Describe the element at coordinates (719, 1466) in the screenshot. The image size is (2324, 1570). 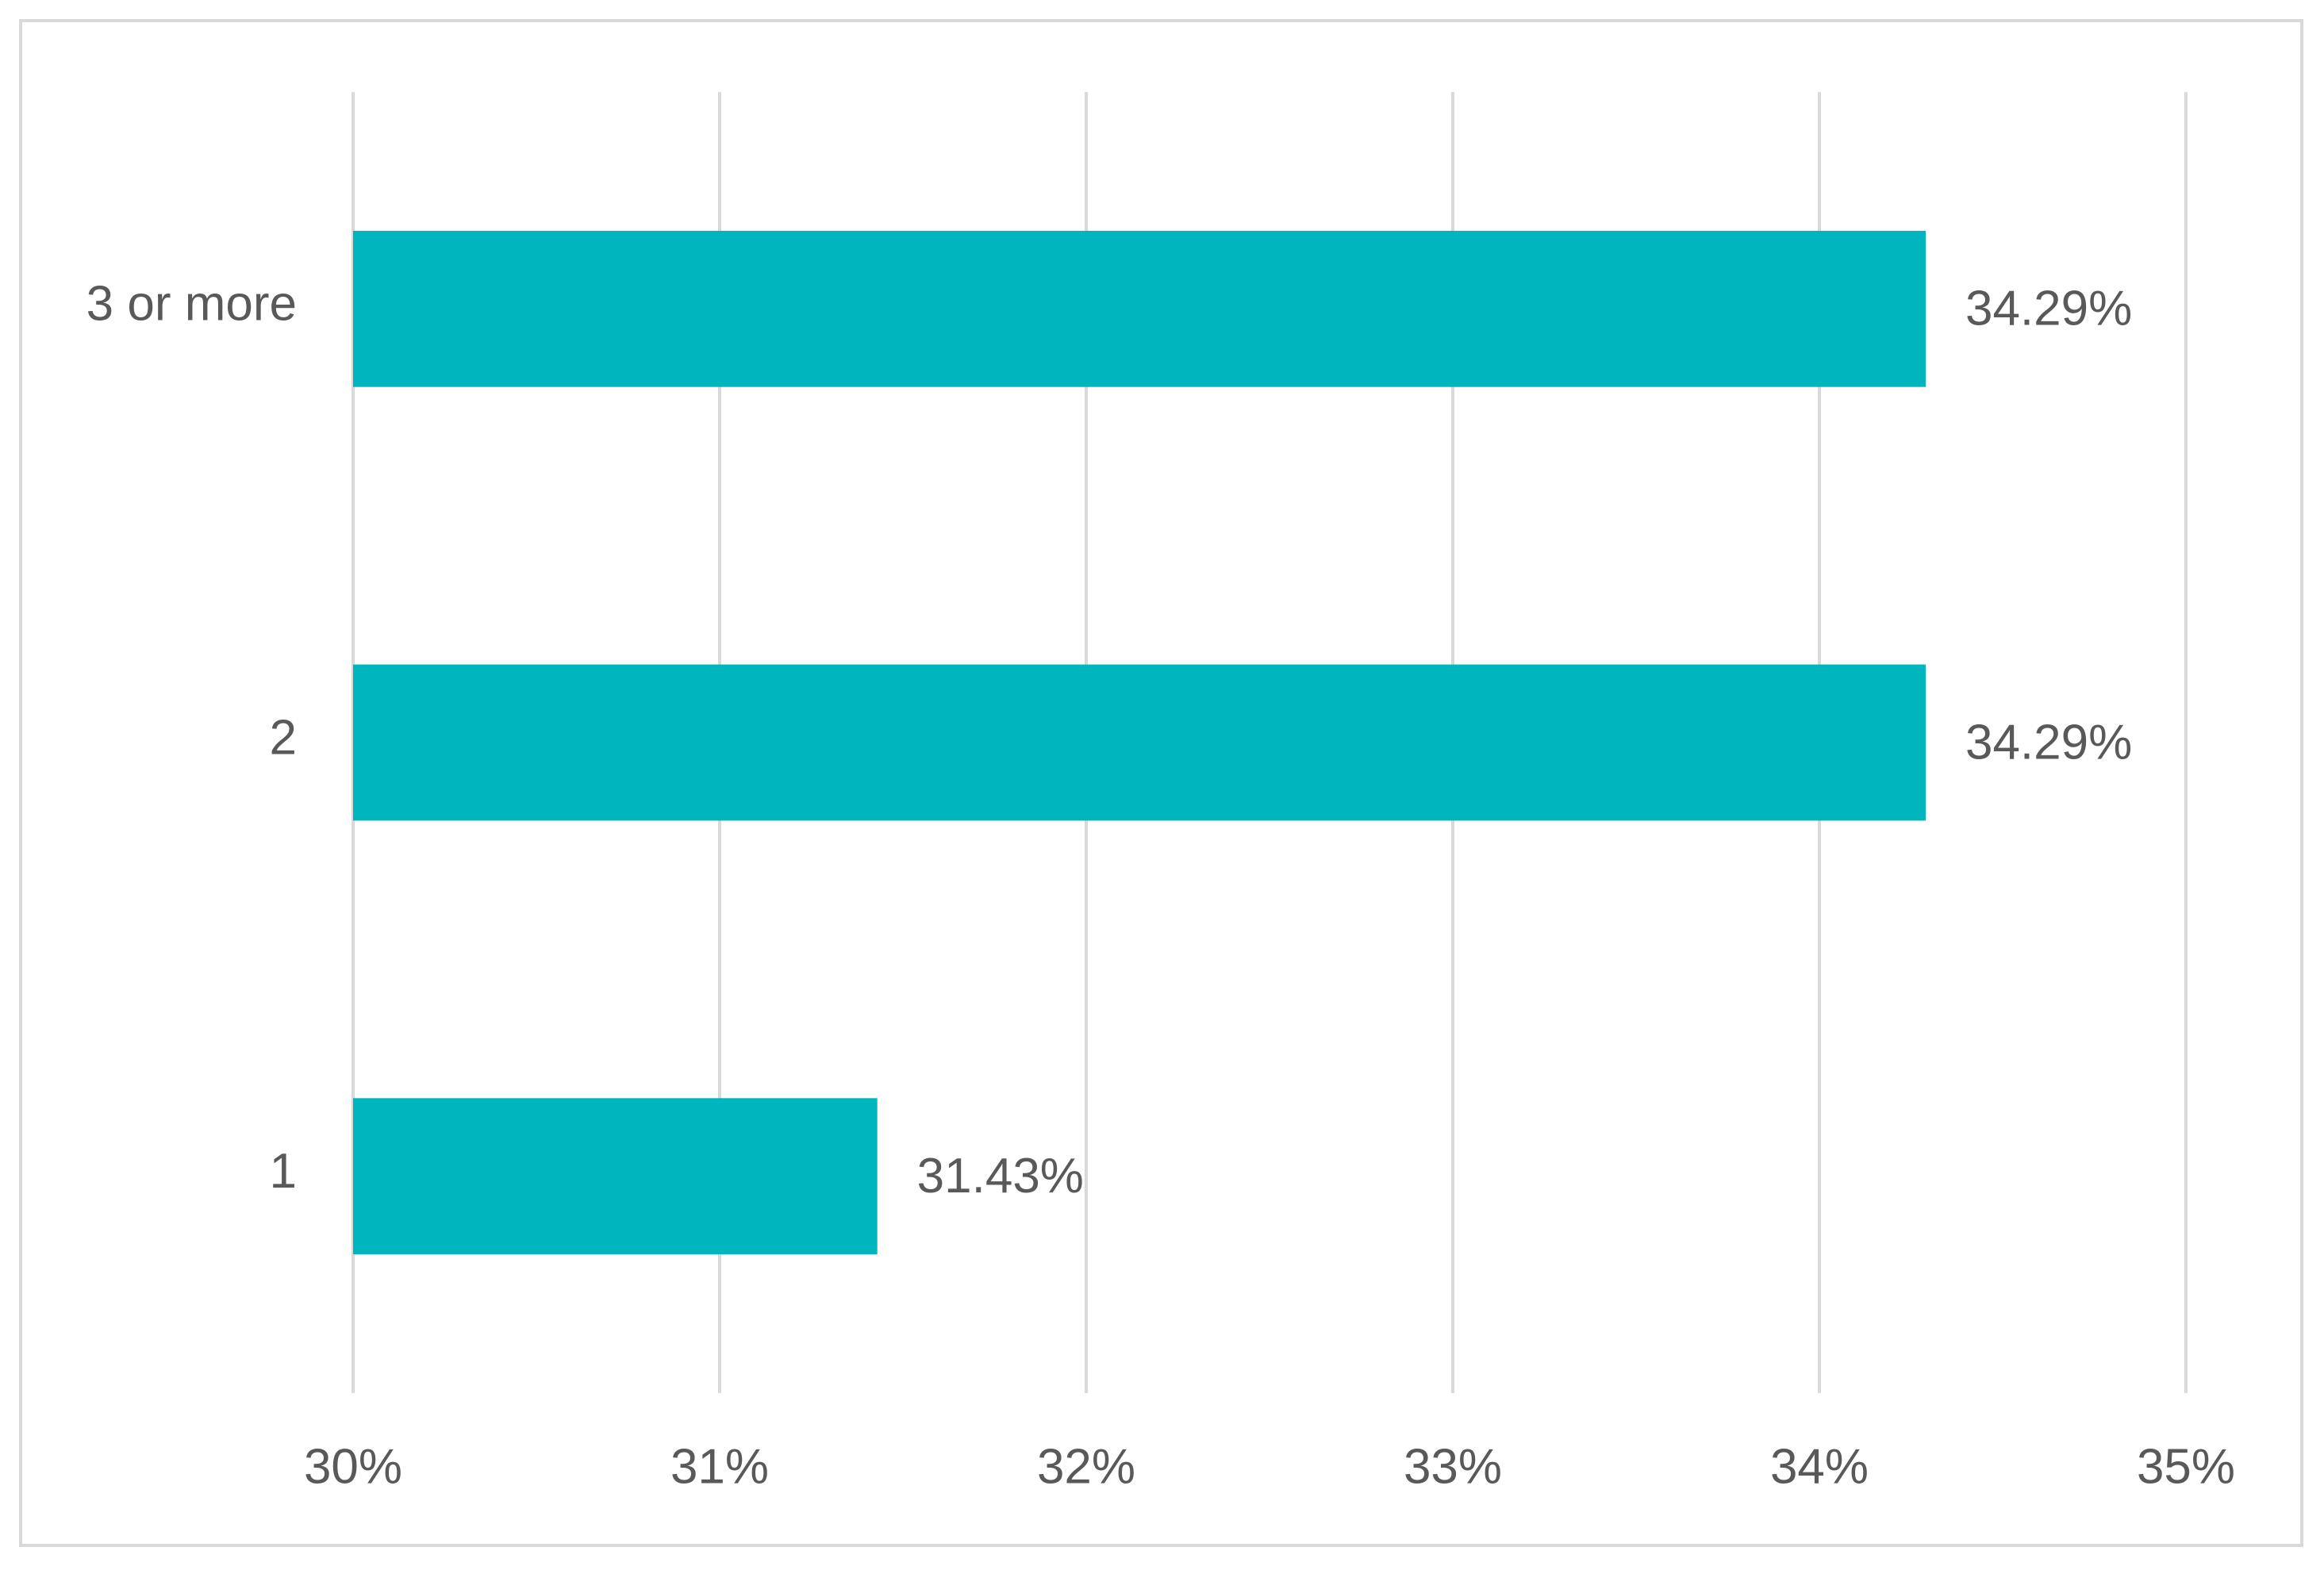
I see `x-tick-label: 31%` at that location.